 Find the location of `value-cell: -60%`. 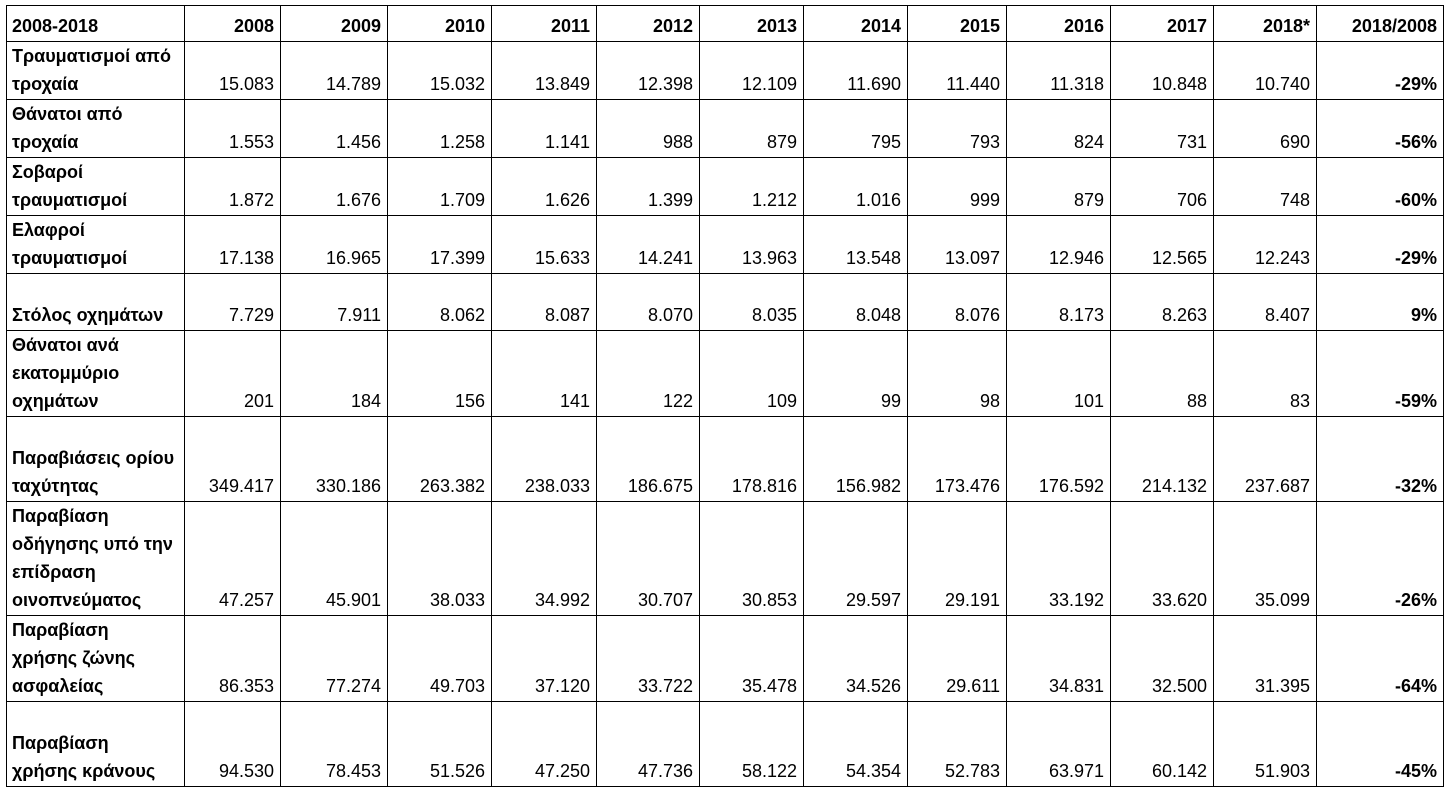

value-cell: -60% is located at coordinates (1380, 186).